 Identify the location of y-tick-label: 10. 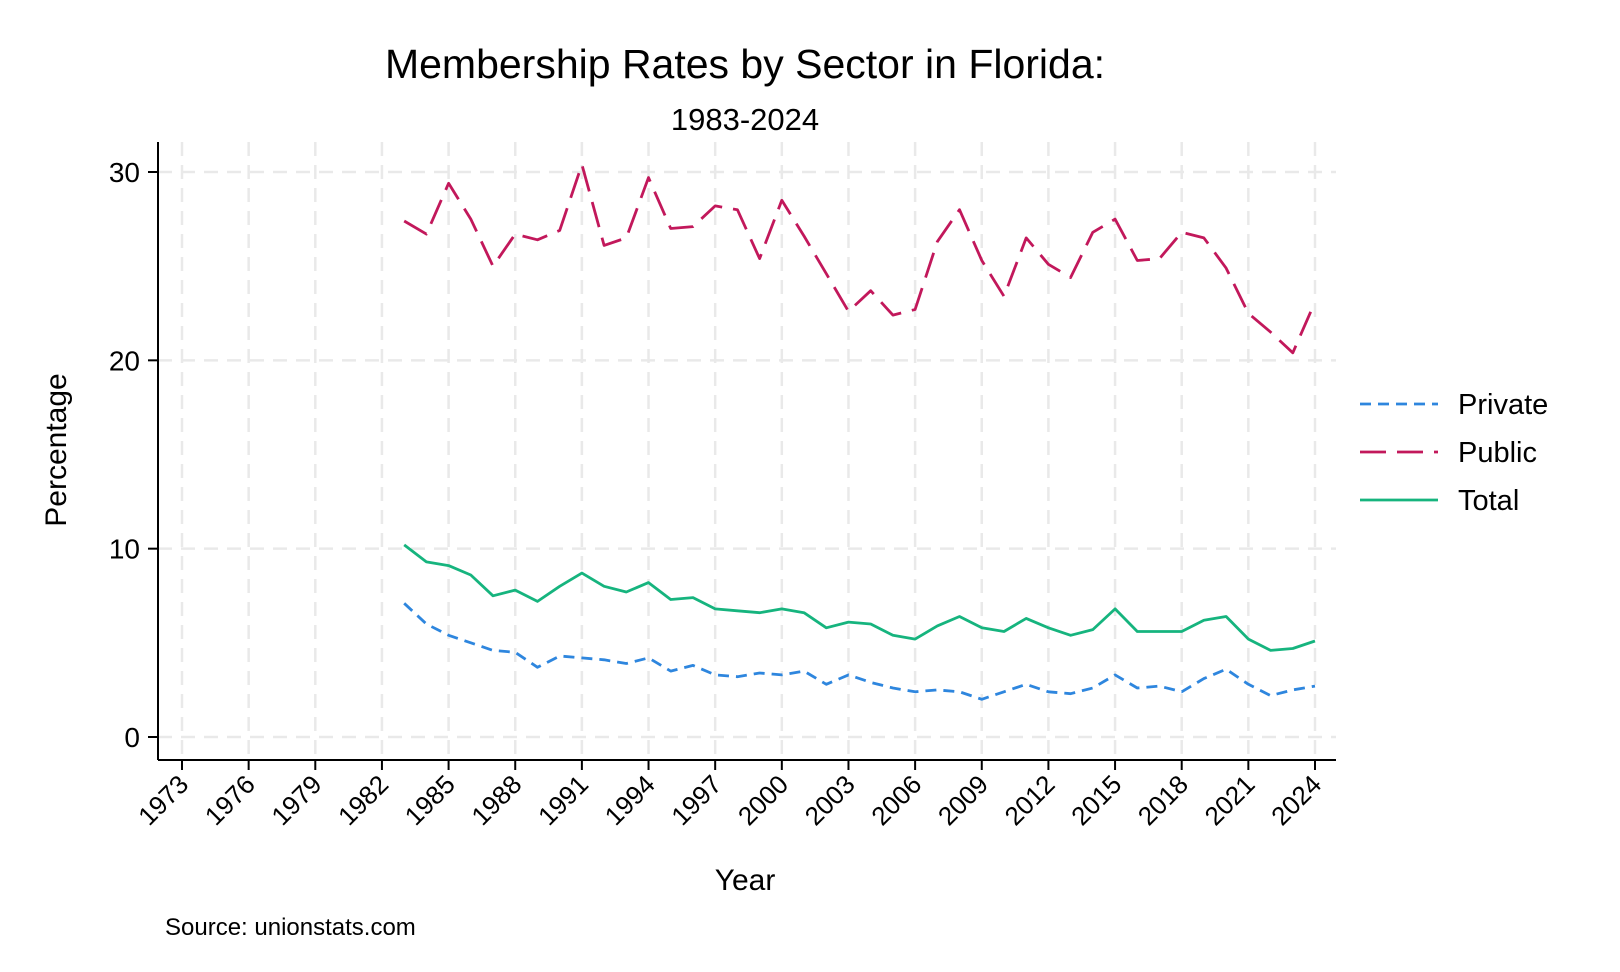
(124, 549).